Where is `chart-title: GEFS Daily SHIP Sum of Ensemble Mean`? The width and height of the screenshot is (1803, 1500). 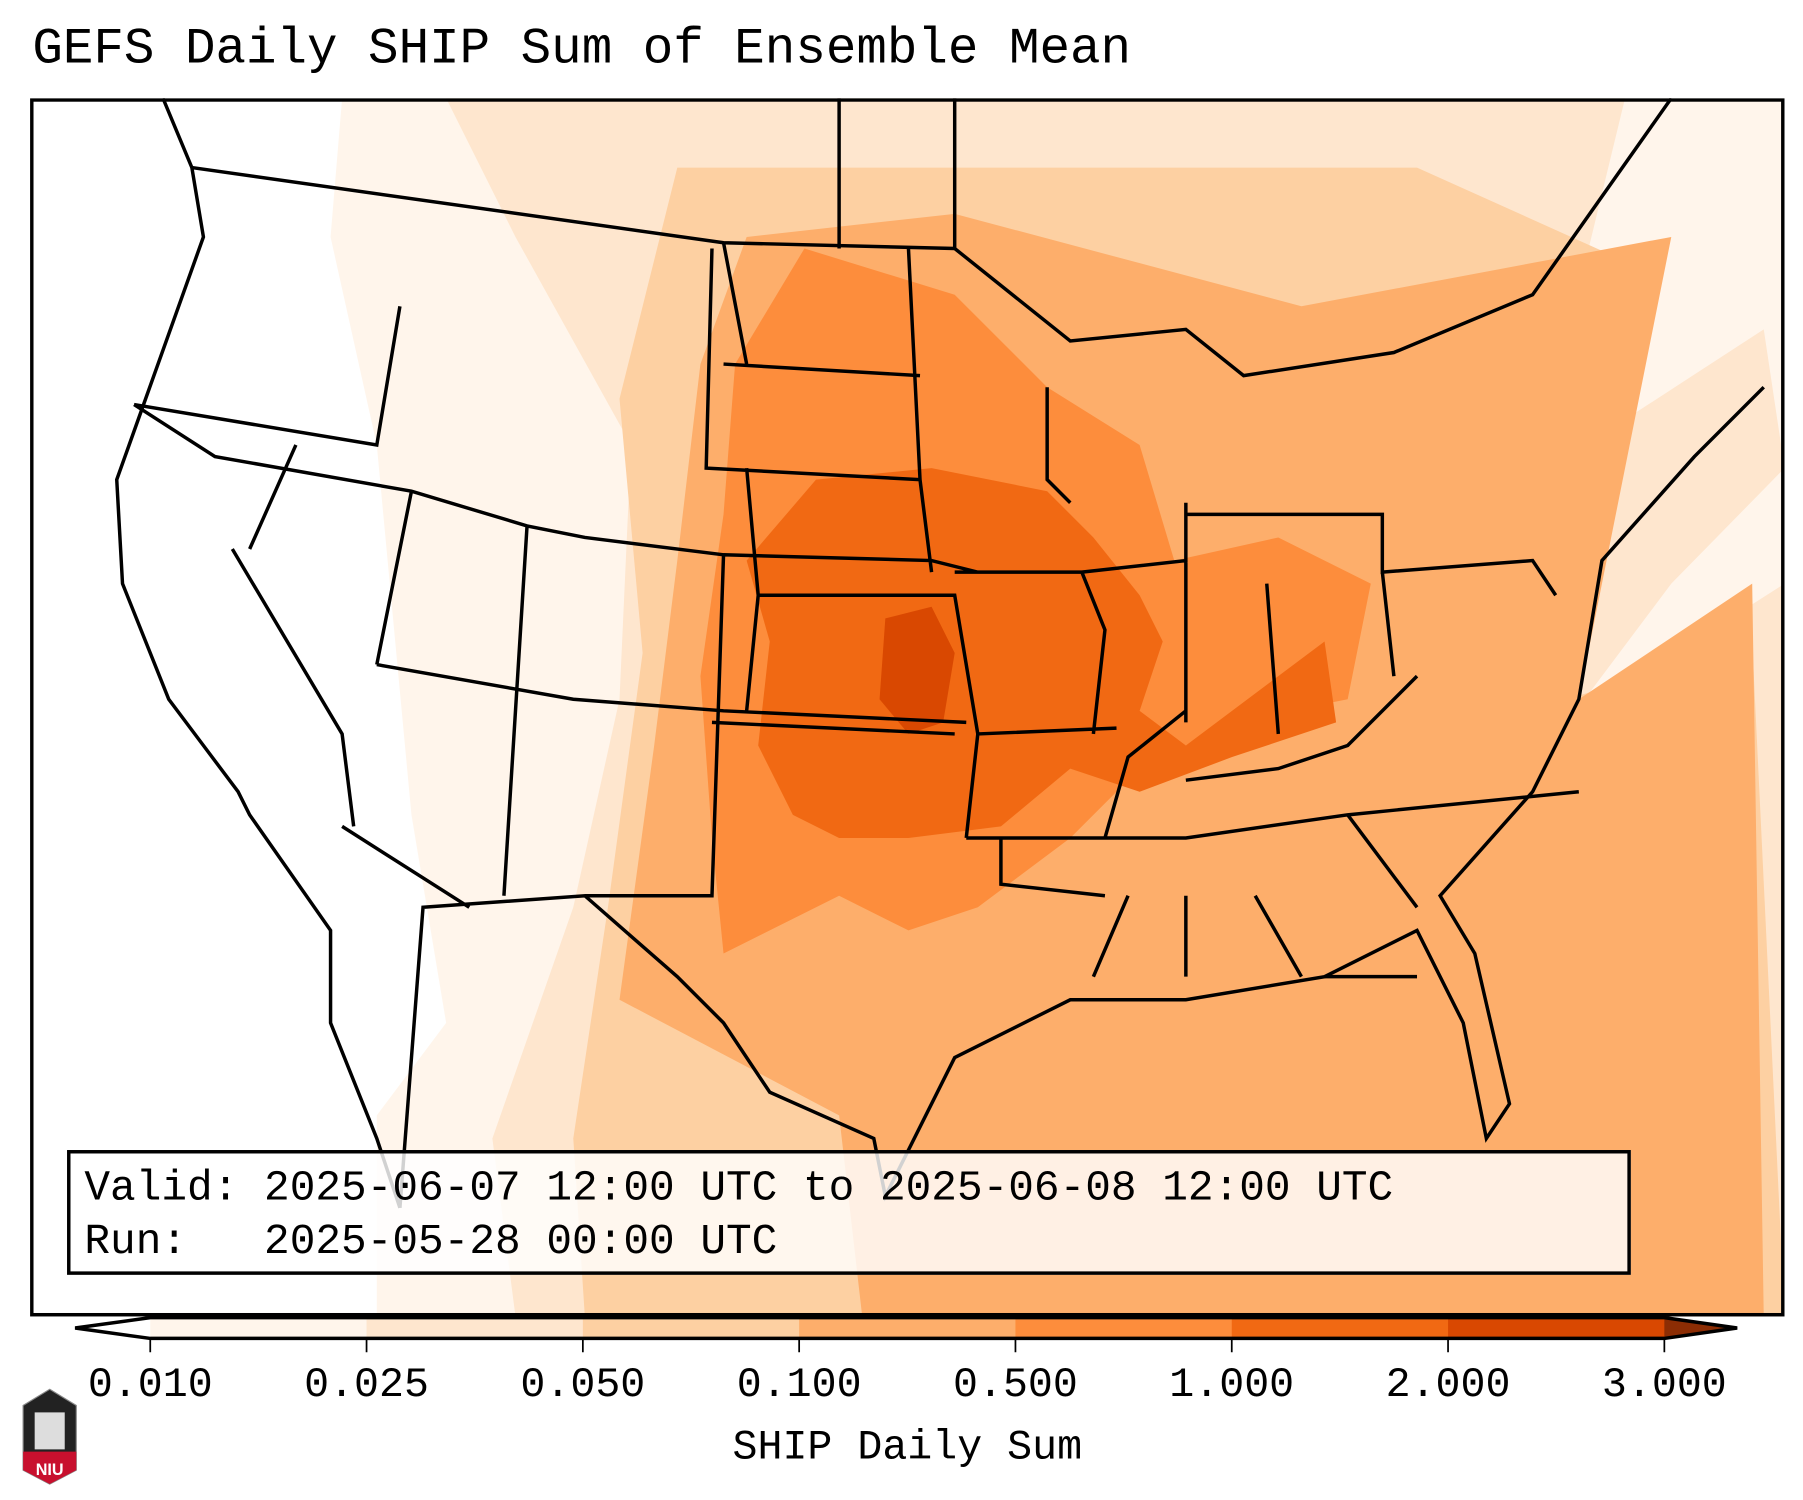
chart-title: GEFS Daily SHIP Sum of Ensemble Mean is located at coordinates (582, 49).